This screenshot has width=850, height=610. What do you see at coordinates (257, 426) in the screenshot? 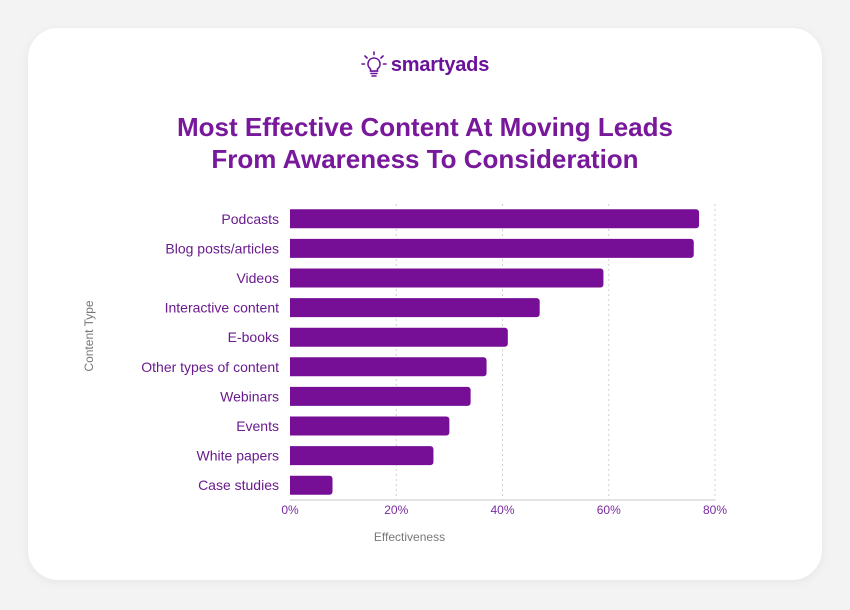
I see `category-label: Events` at bounding box center [257, 426].